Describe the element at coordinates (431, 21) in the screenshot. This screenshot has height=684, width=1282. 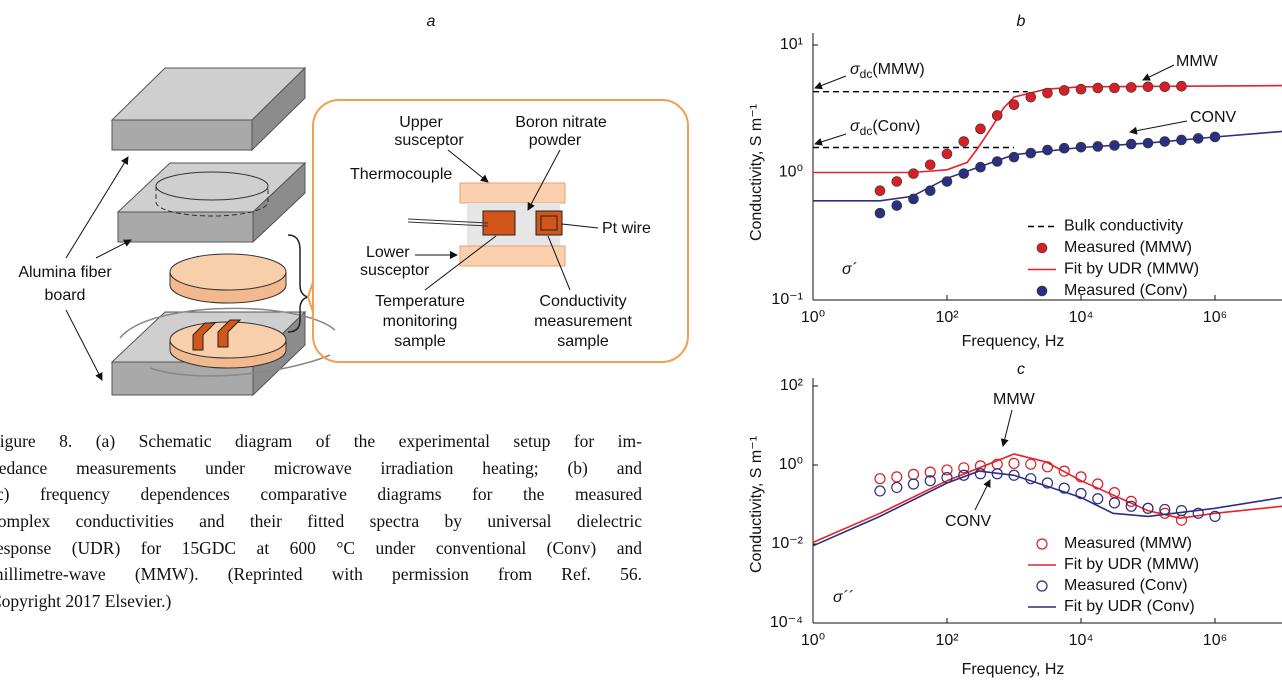
I see `panel-label: a` at that location.